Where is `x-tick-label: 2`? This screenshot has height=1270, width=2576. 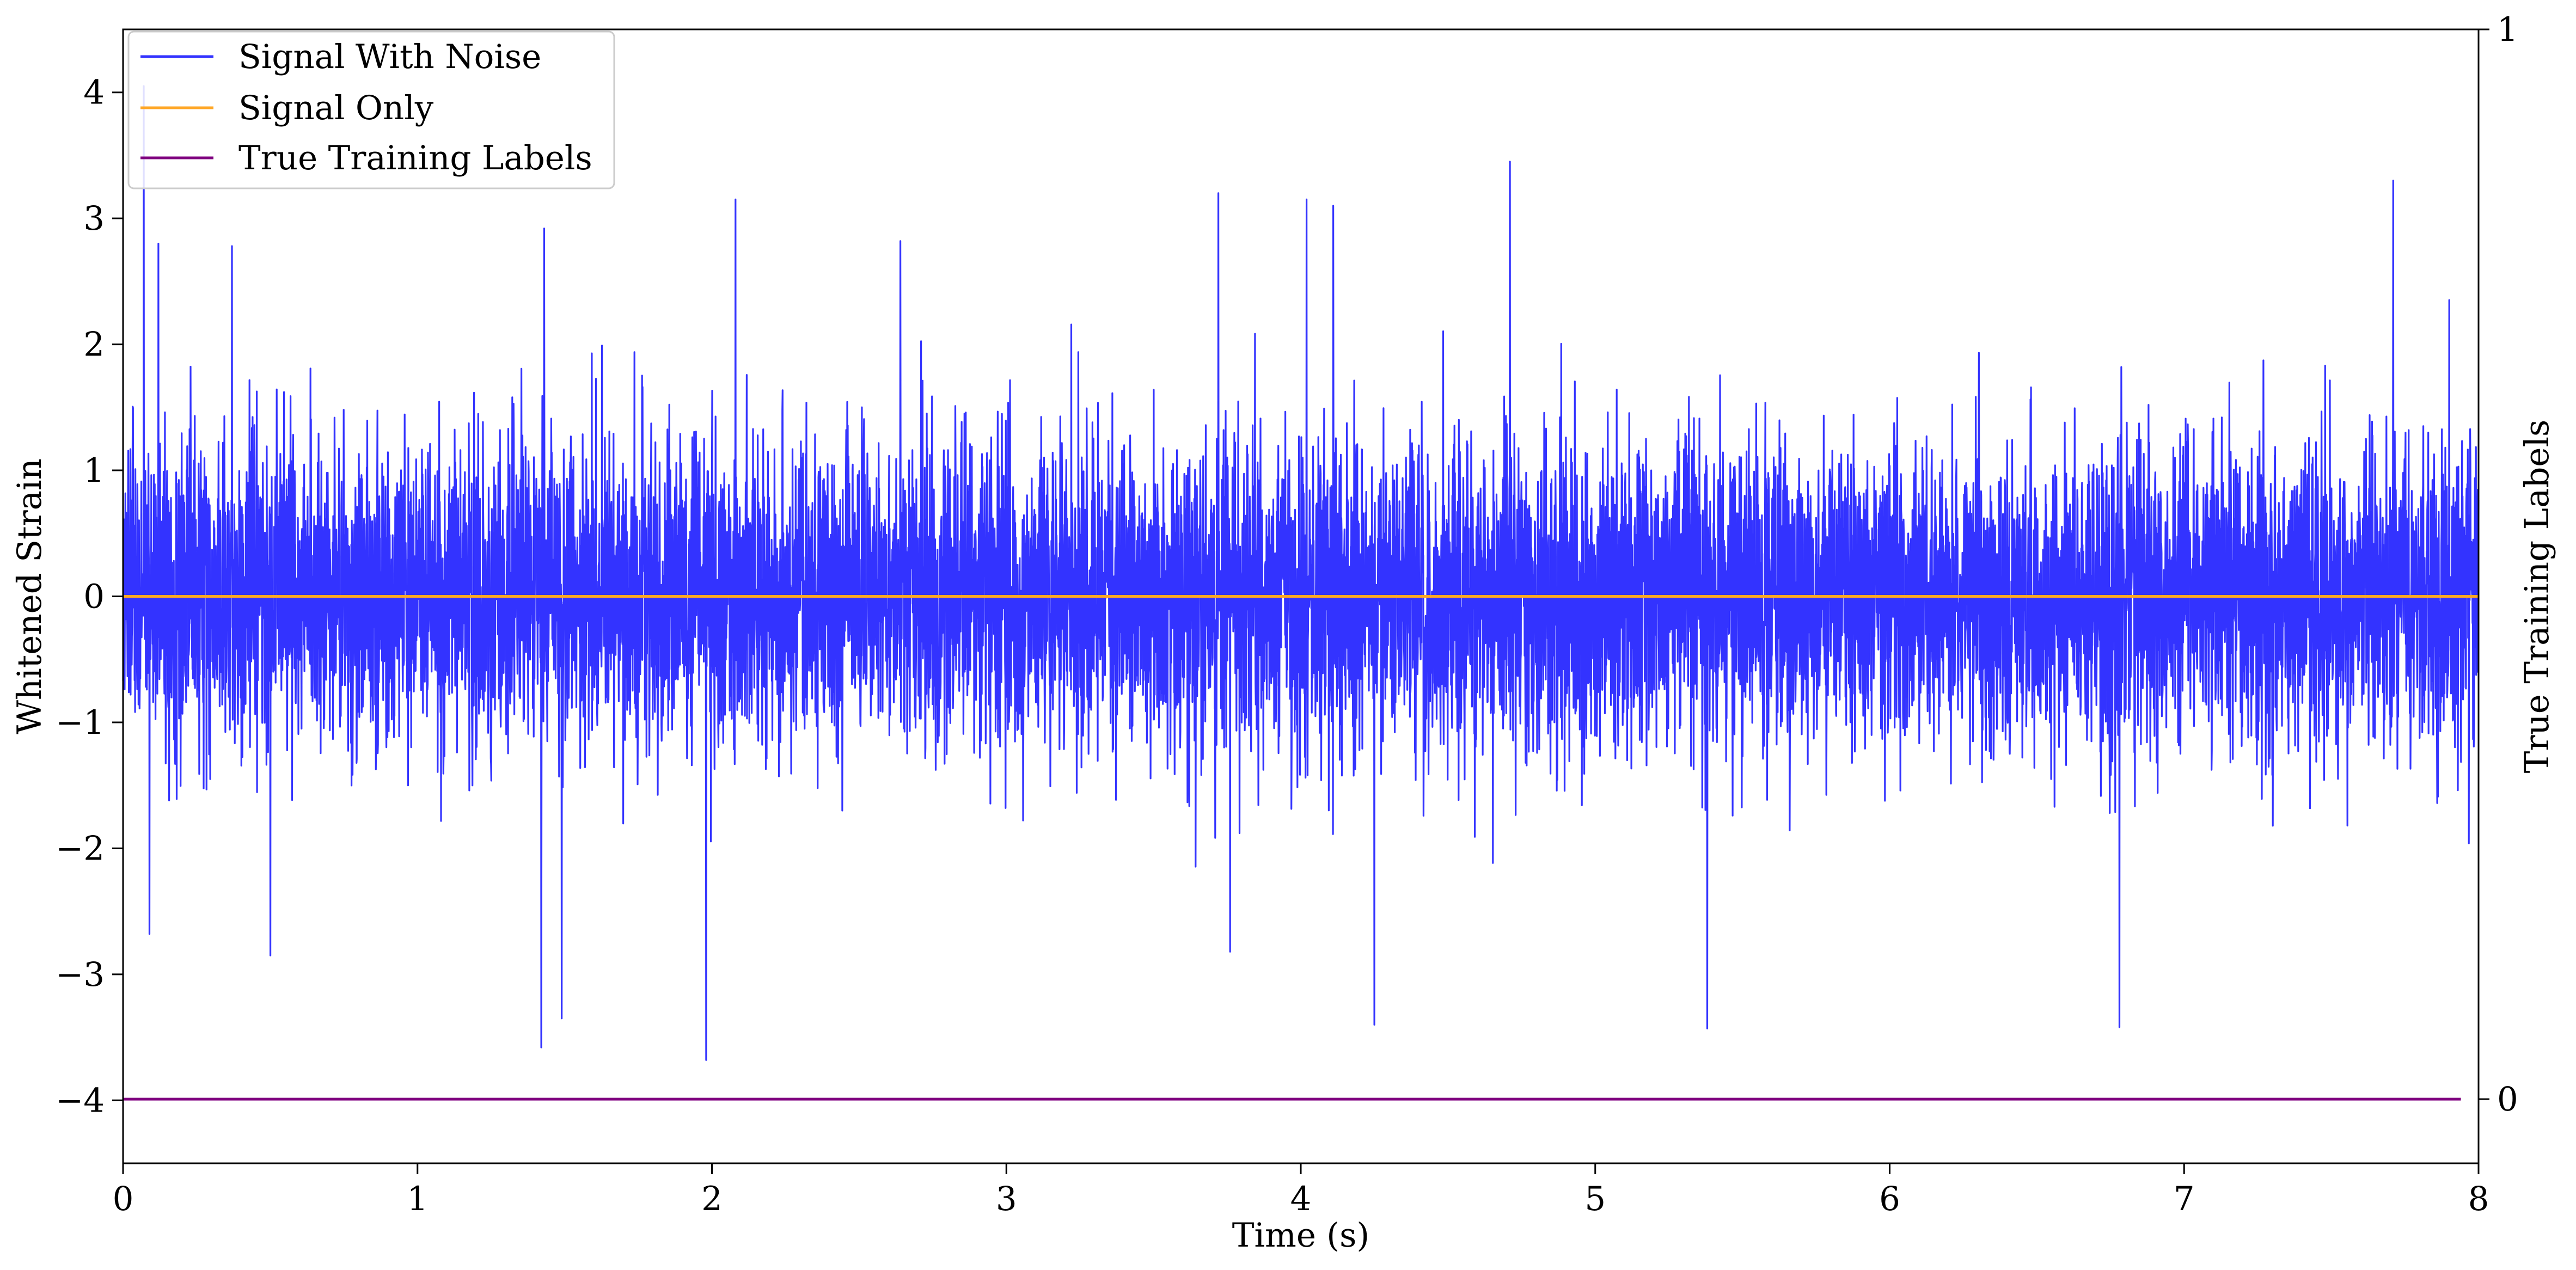
x-tick-label: 2 is located at coordinates (712, 1199).